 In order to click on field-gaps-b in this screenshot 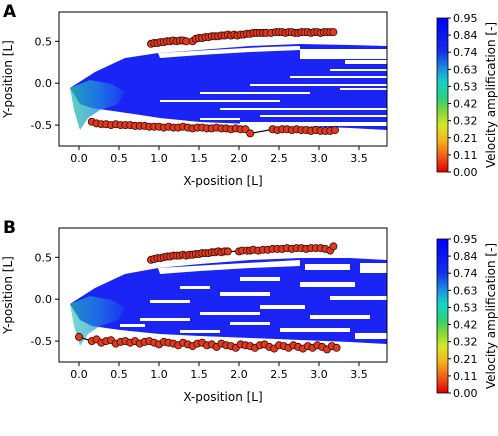, I will do `click(253, 299)`.